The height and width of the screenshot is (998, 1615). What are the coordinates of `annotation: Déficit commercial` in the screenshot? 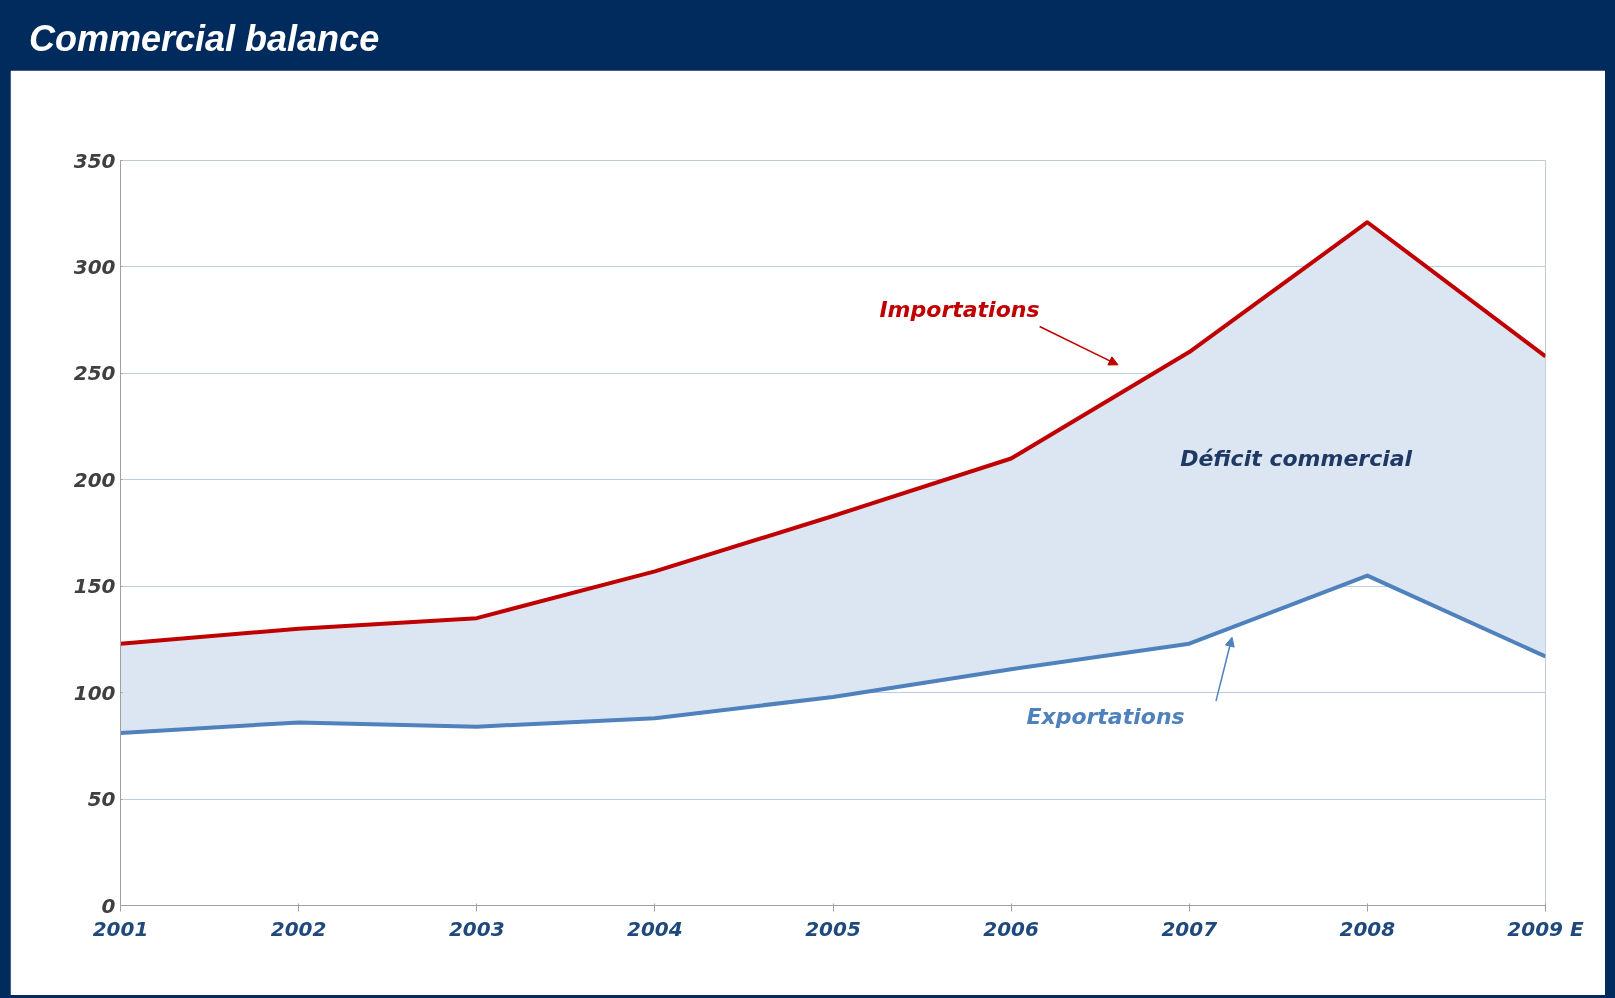 It's located at (1296, 458).